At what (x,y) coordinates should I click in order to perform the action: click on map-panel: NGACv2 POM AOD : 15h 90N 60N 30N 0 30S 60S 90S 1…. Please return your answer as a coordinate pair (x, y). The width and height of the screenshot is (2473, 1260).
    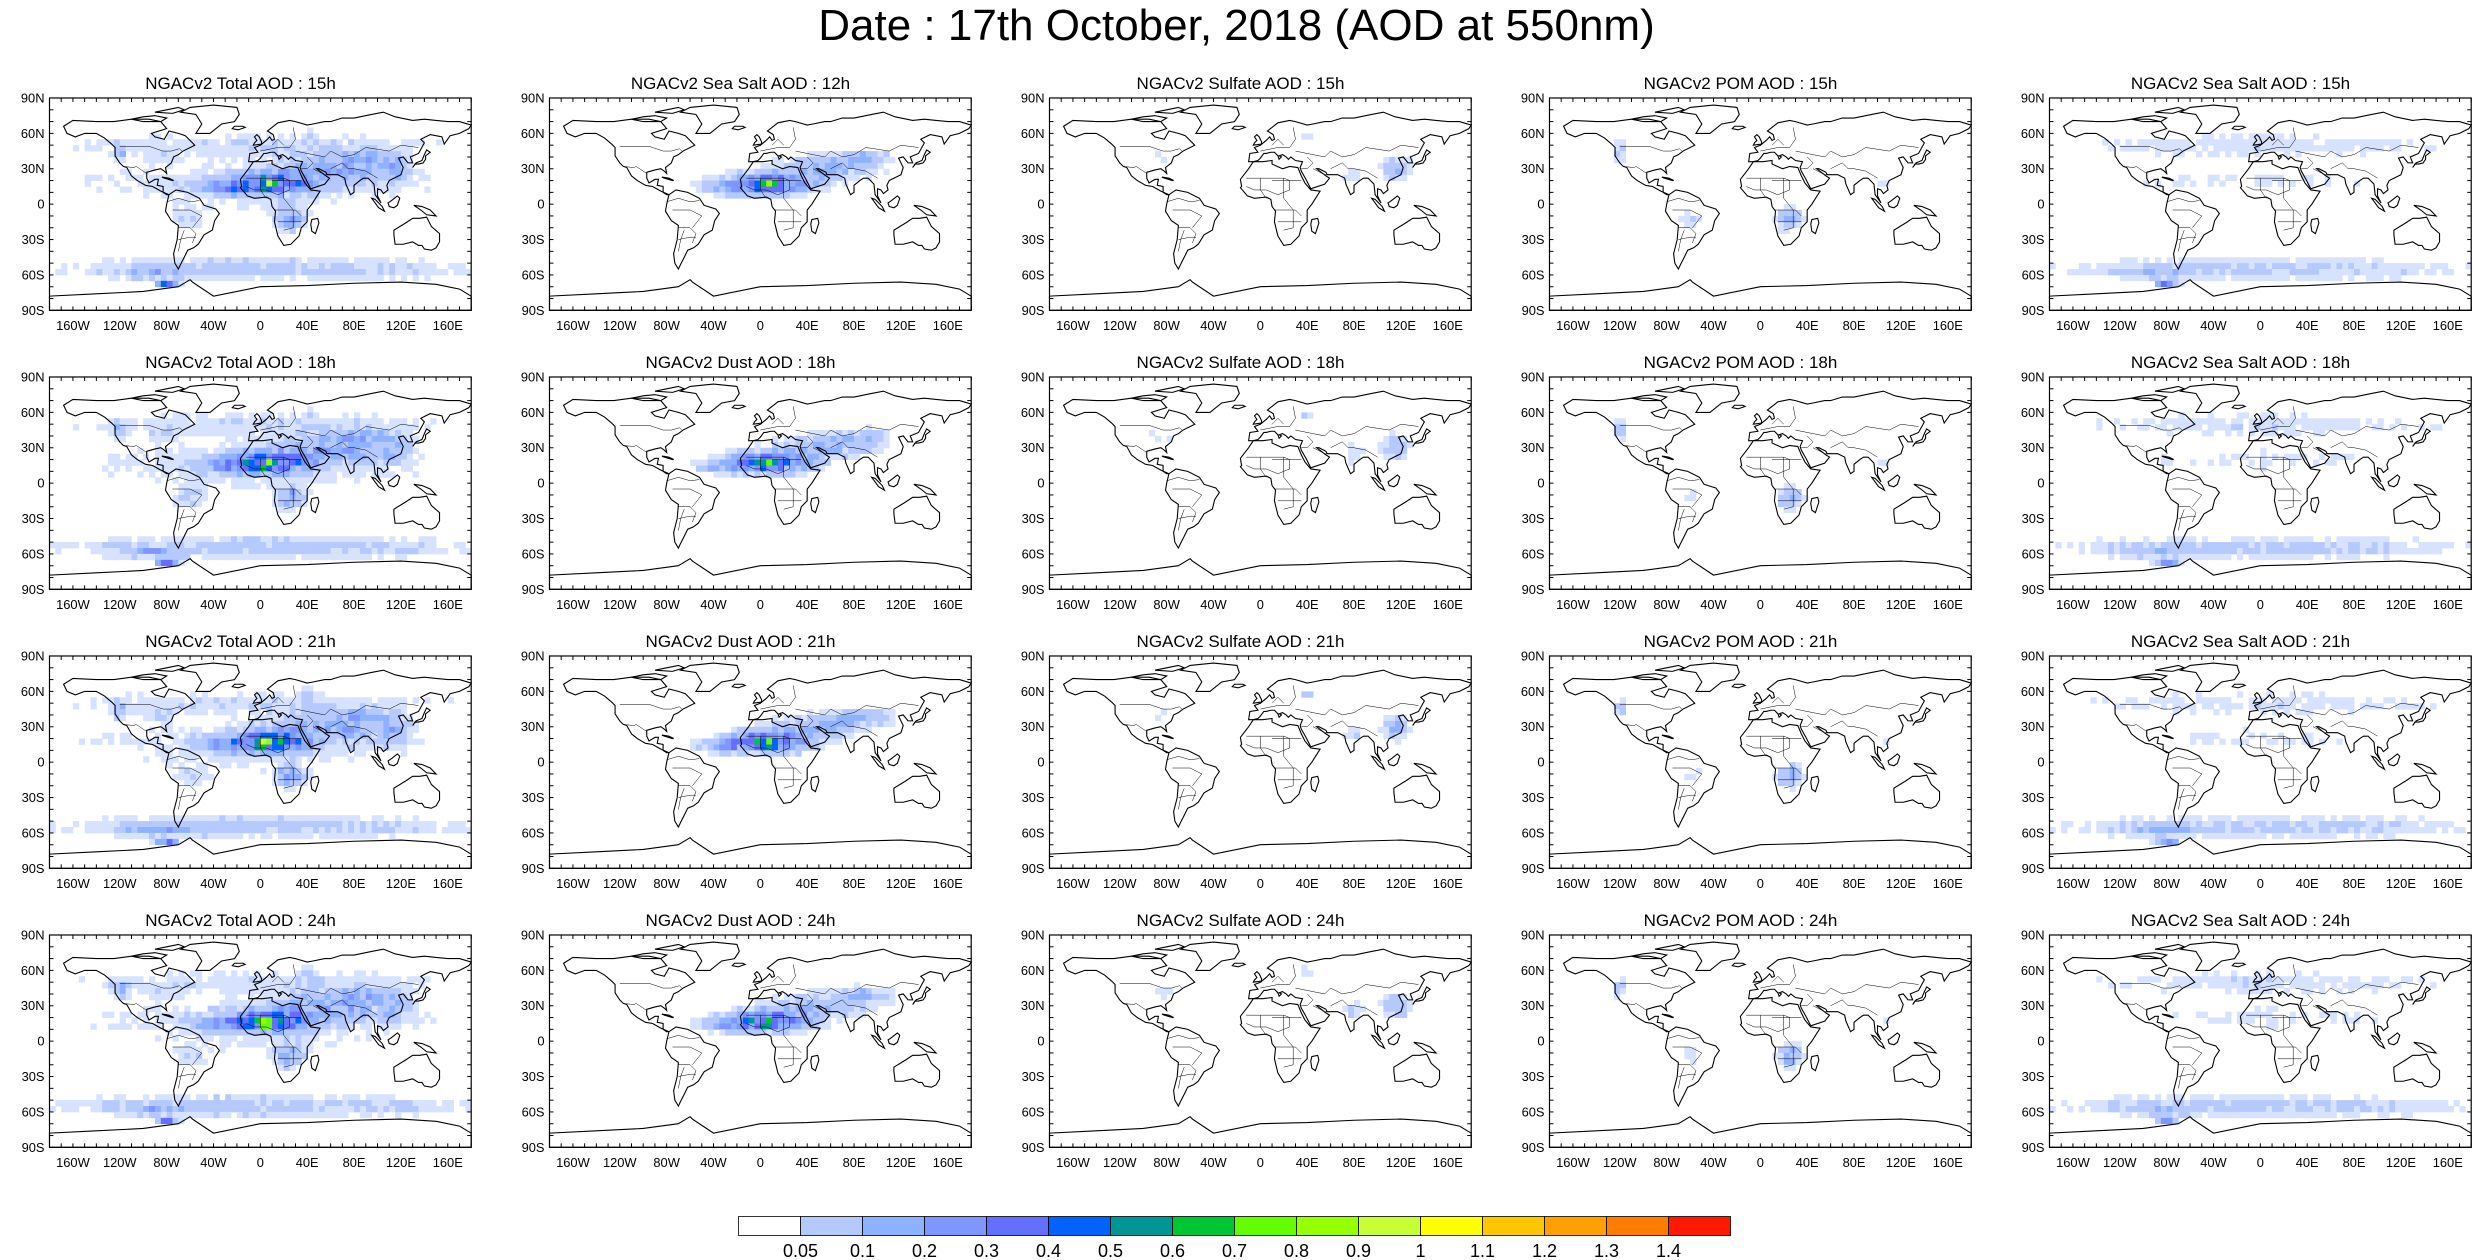
    Looking at the image, I should click on (1740, 213).